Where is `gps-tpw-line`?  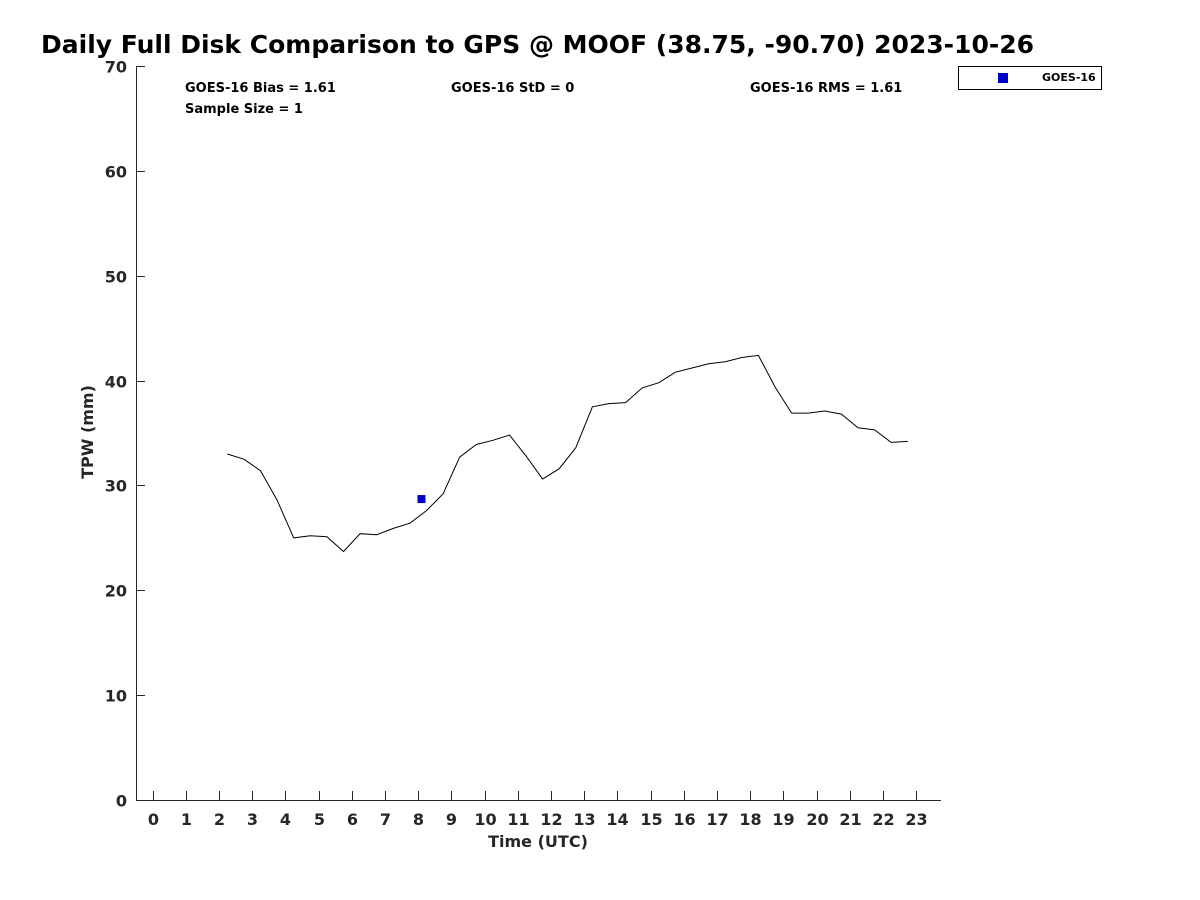
gps-tpw-line is located at coordinates (567, 453).